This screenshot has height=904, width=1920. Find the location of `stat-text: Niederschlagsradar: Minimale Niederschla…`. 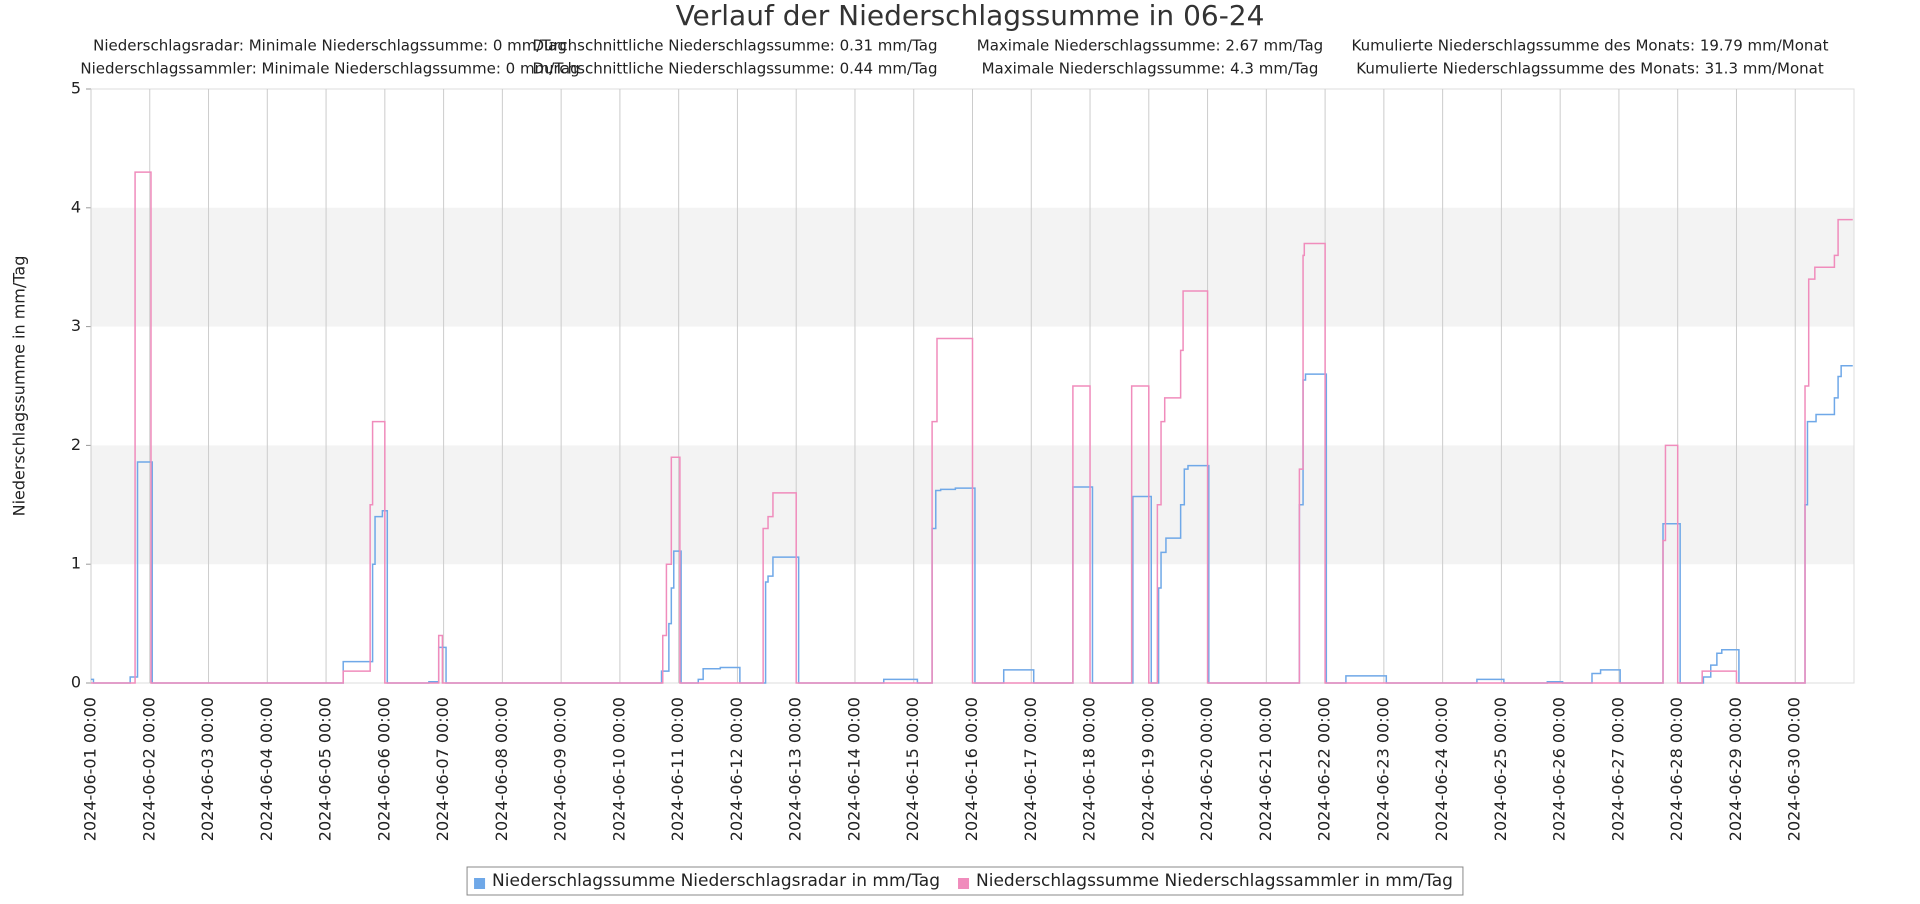

stat-text: Niederschlagsradar: Minimale Niederschla… is located at coordinates (330, 46).